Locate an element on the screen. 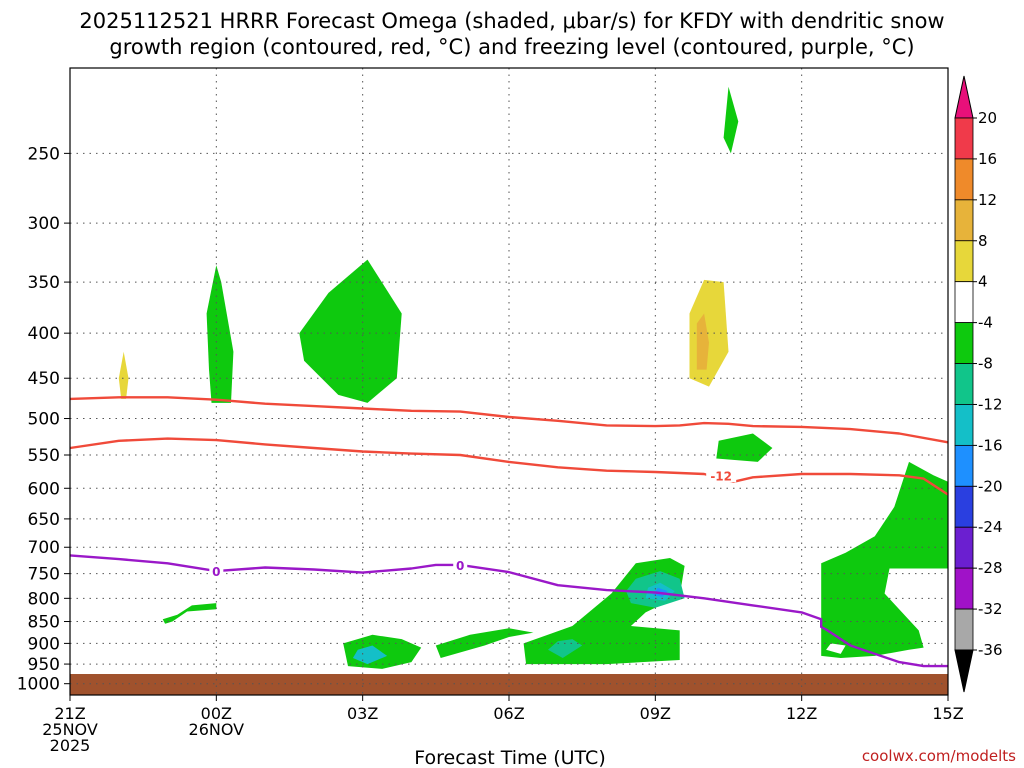  colorbar-tick-label-5: -4 is located at coordinates (985, 323).